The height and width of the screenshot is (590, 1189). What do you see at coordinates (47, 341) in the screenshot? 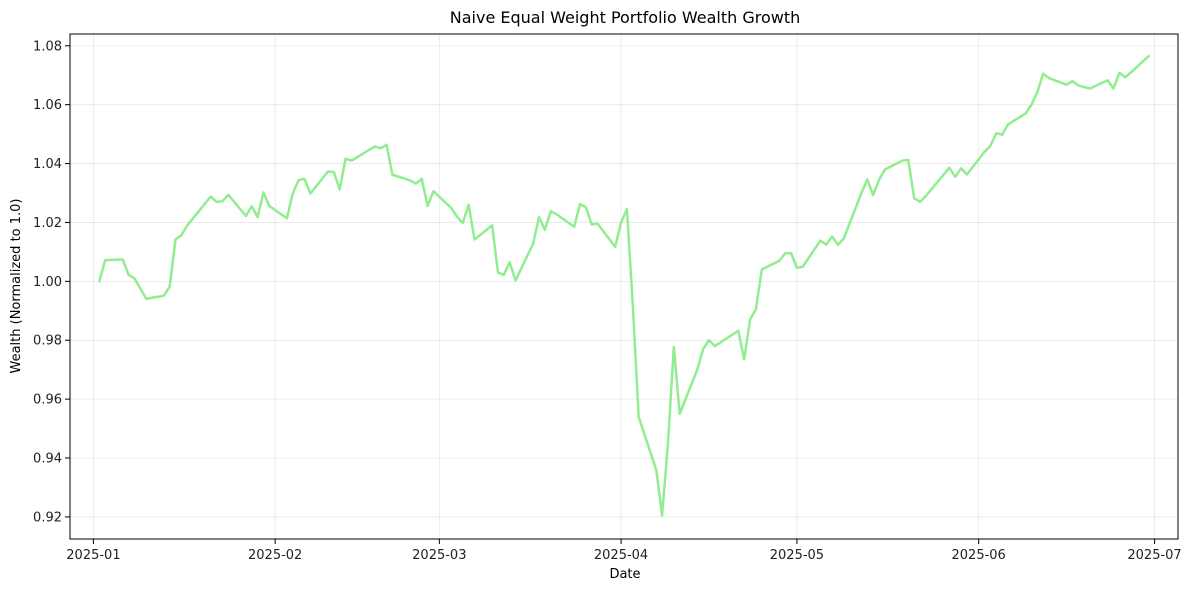
I see `y-tick-label: 0.98` at bounding box center [47, 341].